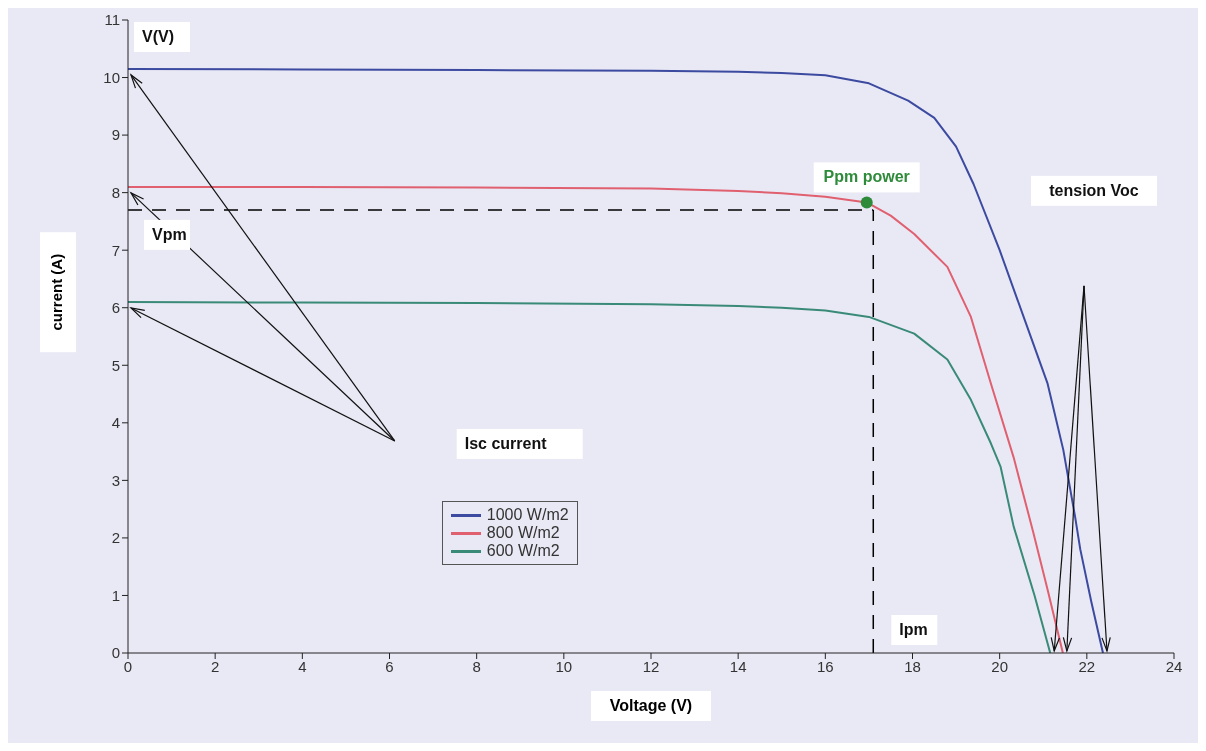 The image size is (1206, 751). I want to click on x-tick-label: 10, so click(564, 666).